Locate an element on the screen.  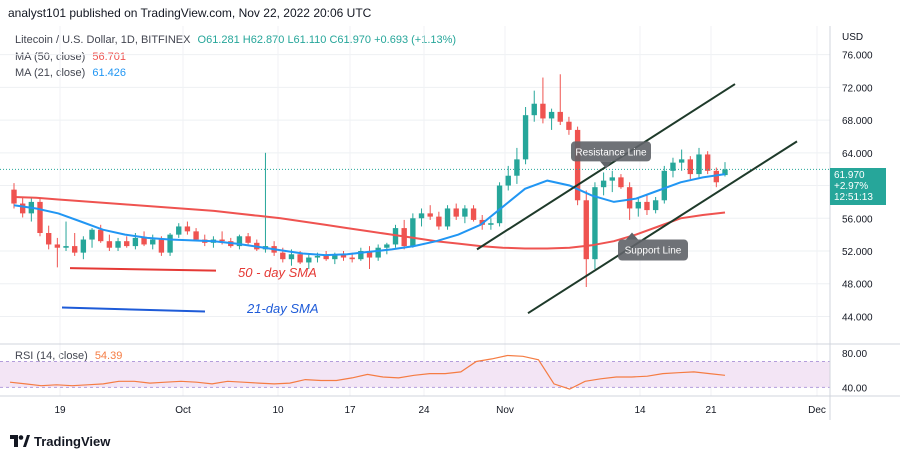
legend-ma21-label: MA (21, close) is located at coordinates (50, 73).